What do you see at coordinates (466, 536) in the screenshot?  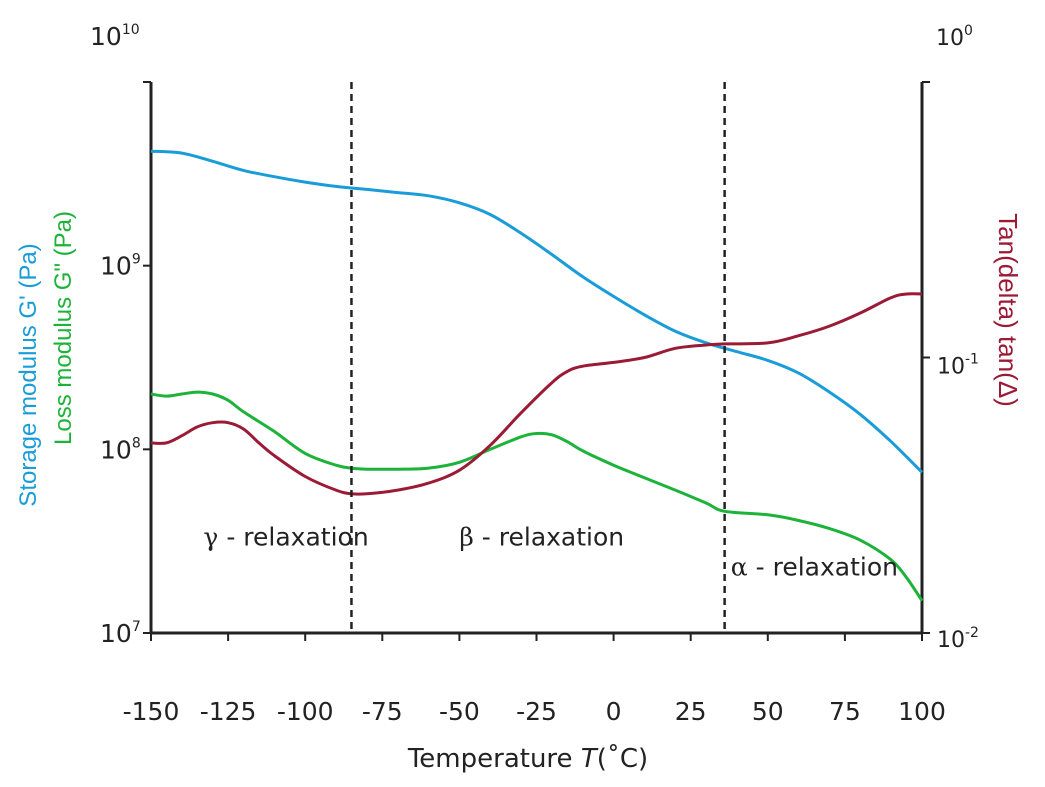 I see `region-greek-letter: β` at bounding box center [466, 536].